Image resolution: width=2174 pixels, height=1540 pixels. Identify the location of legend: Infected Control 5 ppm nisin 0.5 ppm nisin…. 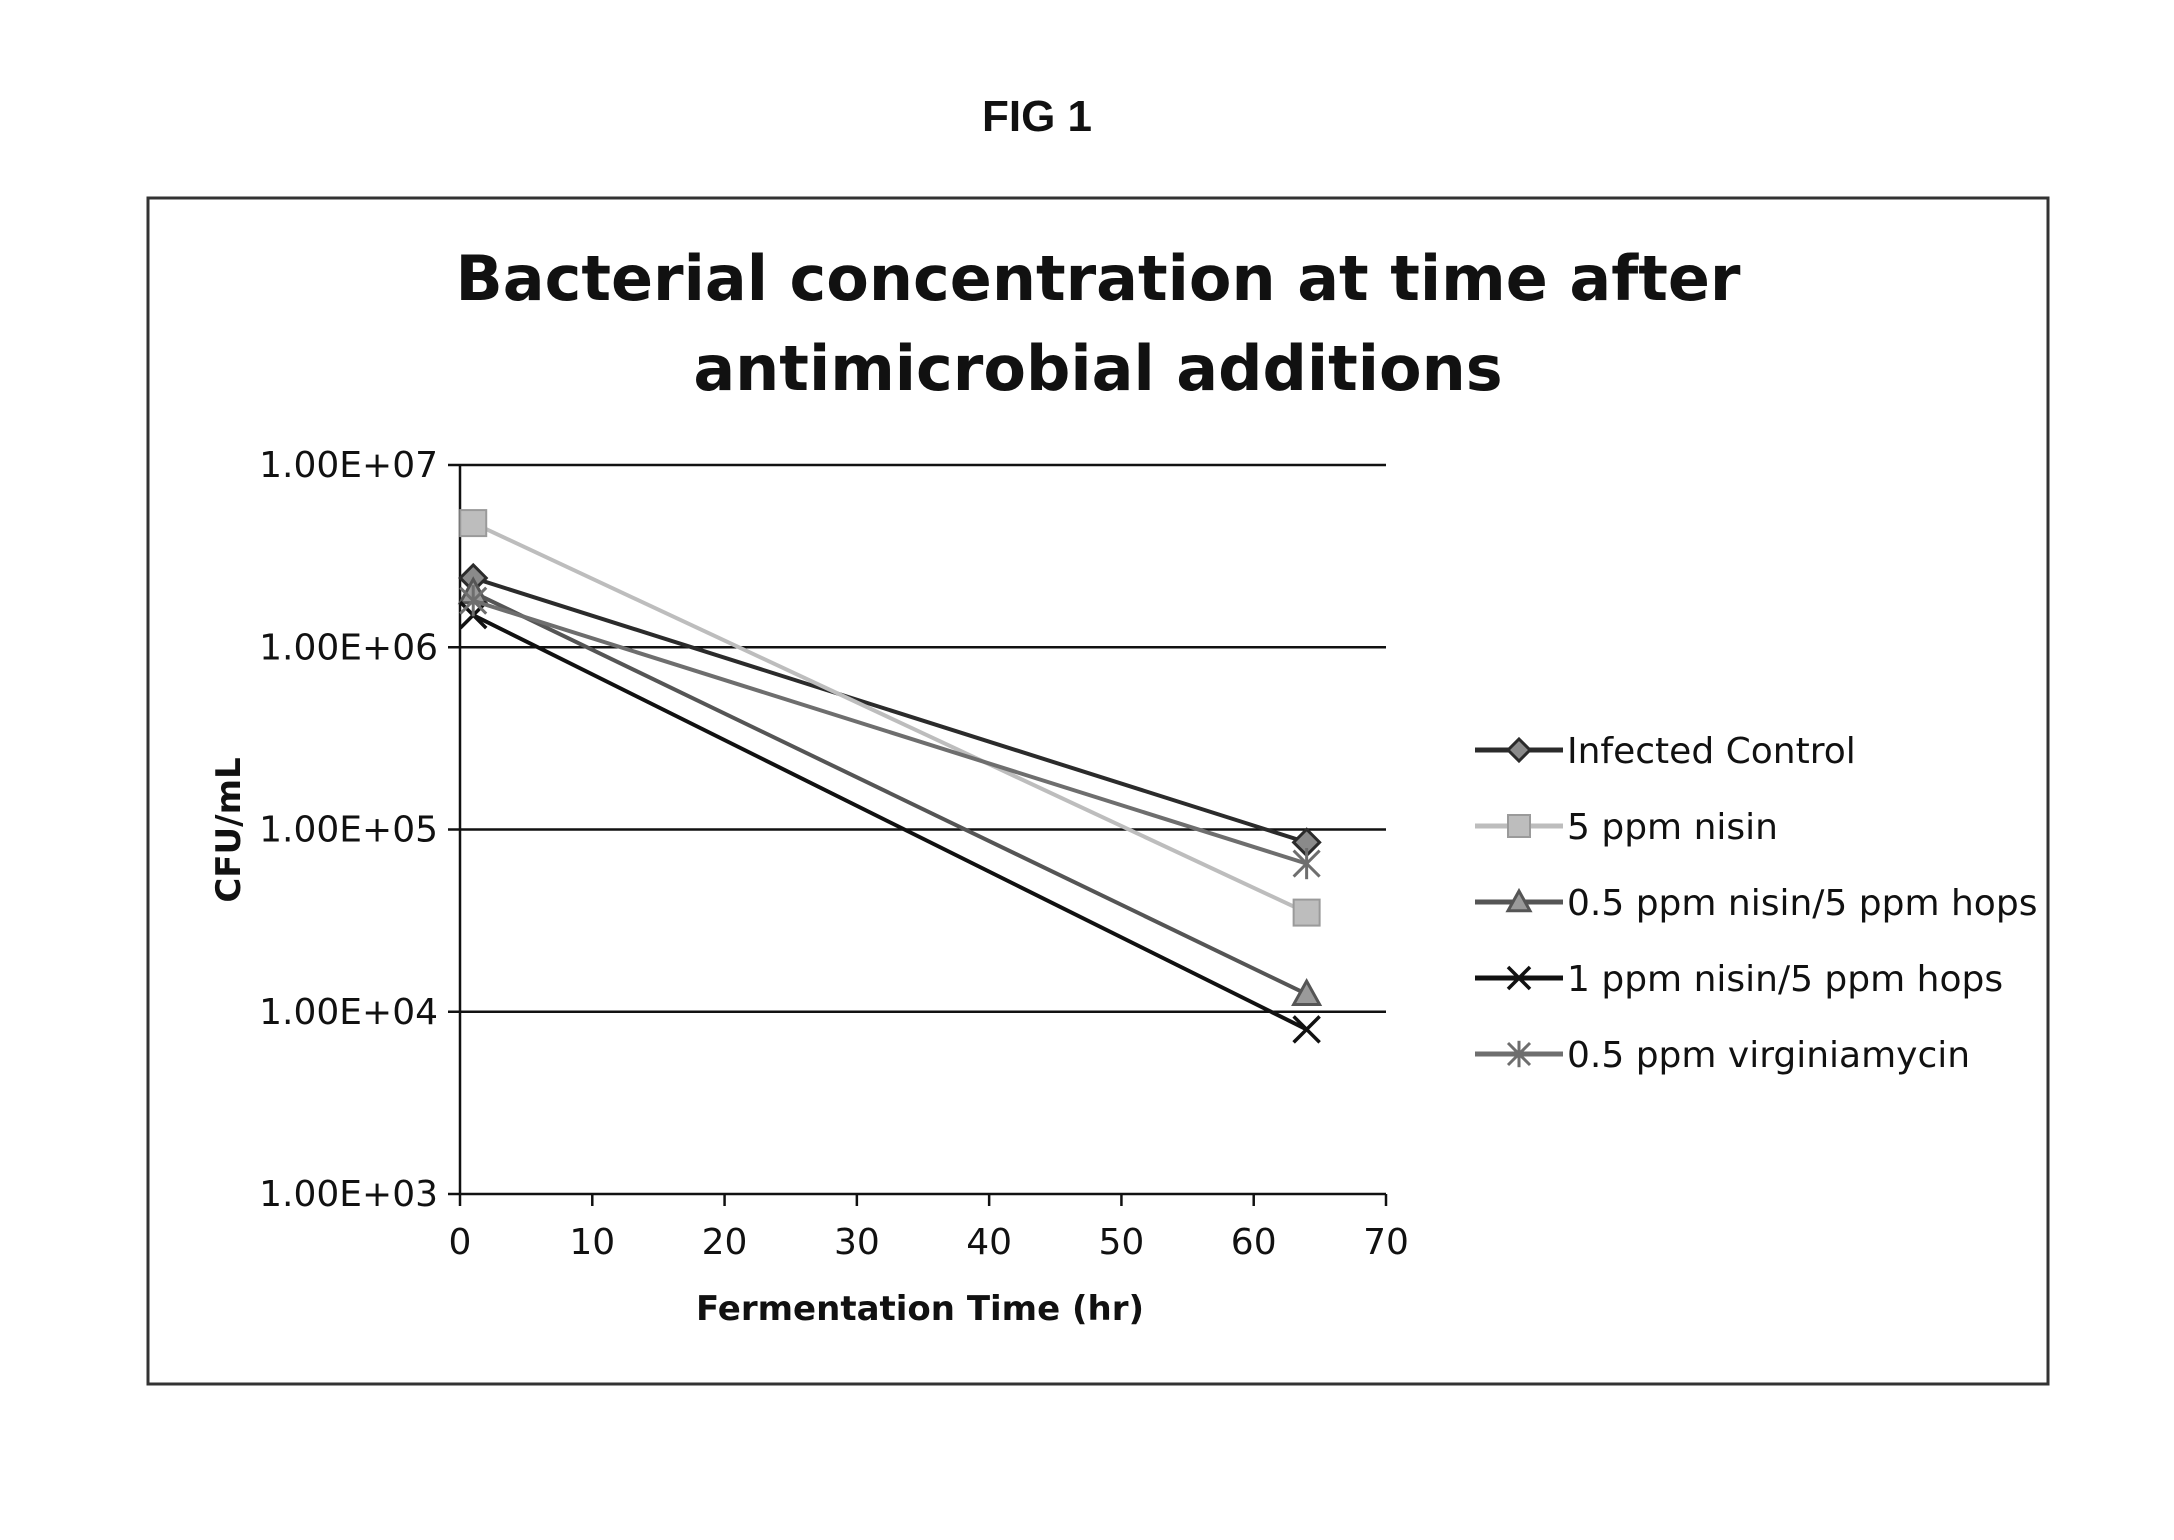
(1756, 903).